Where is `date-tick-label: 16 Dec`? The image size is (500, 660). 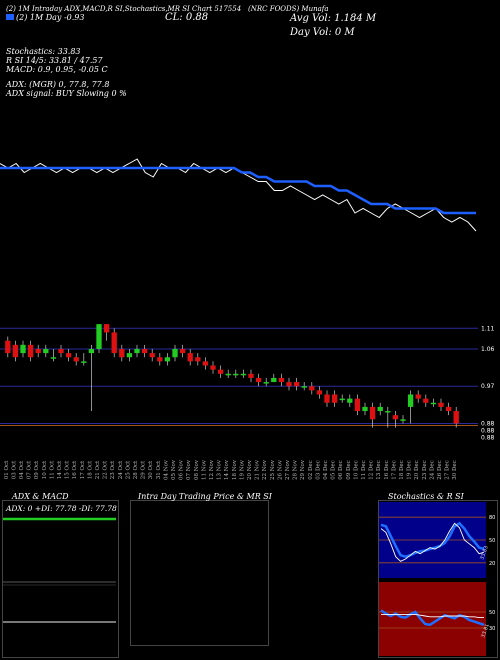
date-tick-label: 16 Dec is located at coordinates (387, 470).